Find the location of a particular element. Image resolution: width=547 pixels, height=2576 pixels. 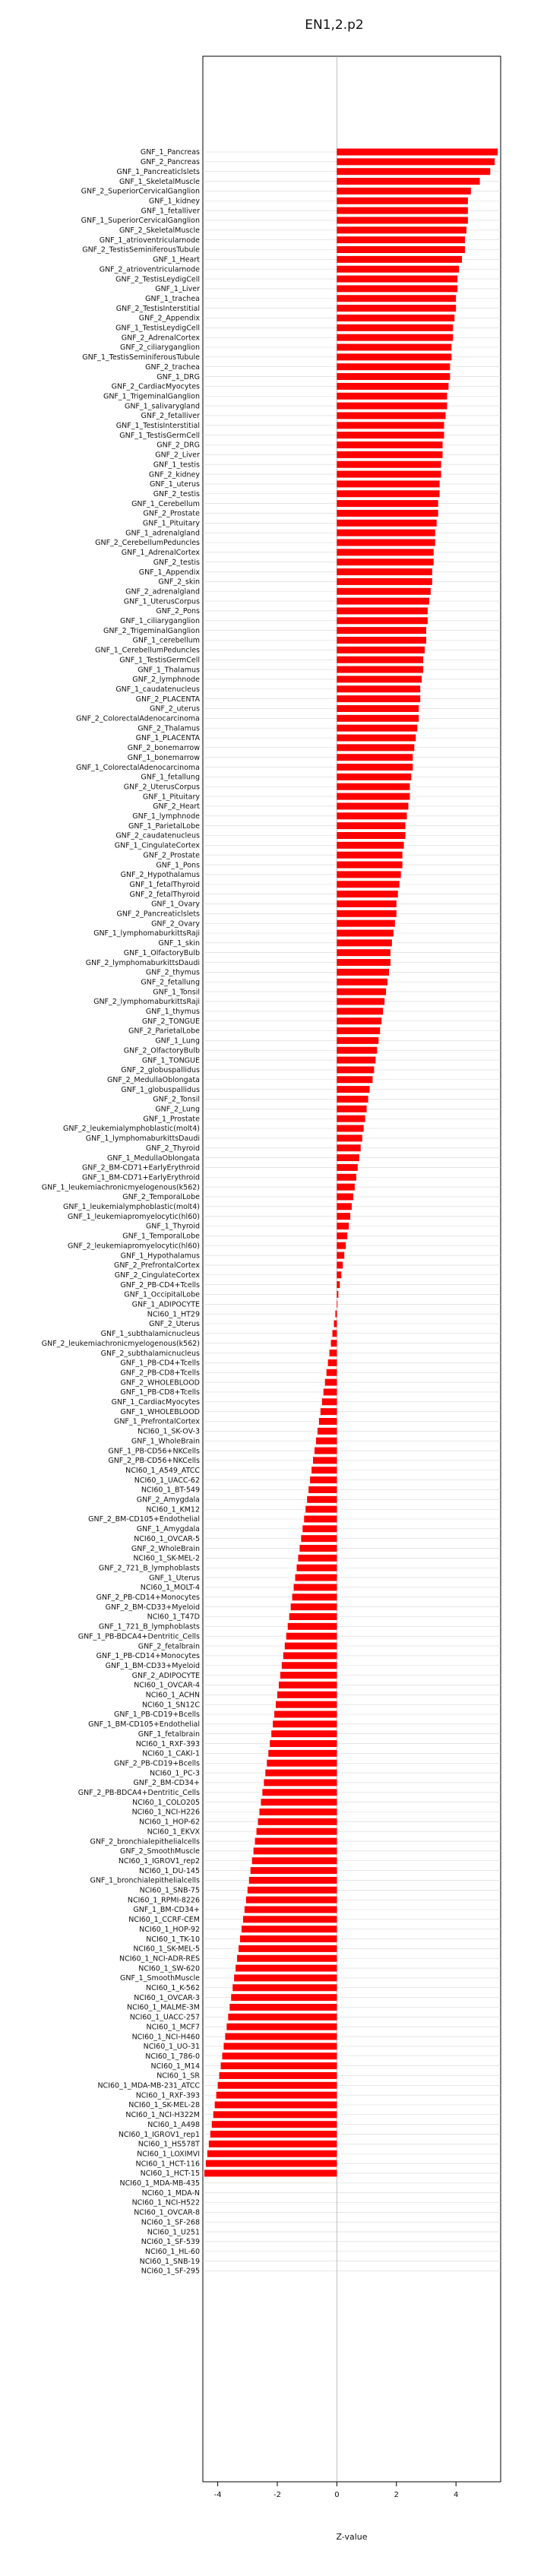

category-label: NCI60_1_SF-268 is located at coordinates (170, 2222).